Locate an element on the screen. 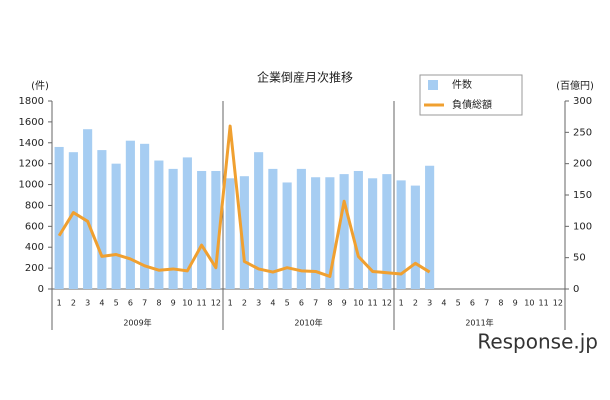  legend-swatch is located at coordinates (433, 85).